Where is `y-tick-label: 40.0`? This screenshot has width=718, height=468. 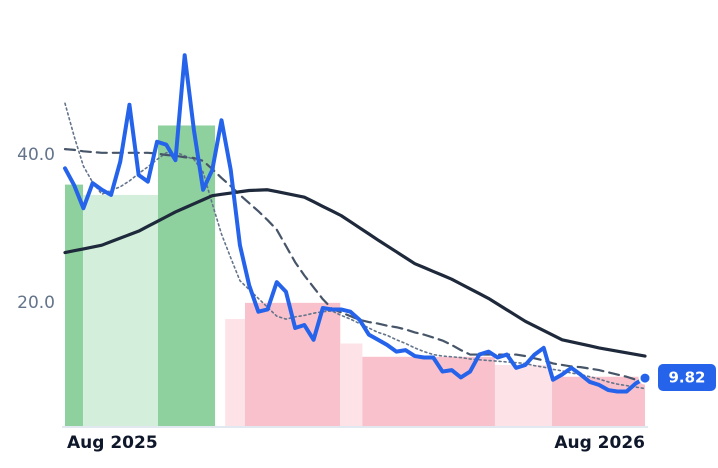
y-tick-label: 40.0 is located at coordinates (36, 155).